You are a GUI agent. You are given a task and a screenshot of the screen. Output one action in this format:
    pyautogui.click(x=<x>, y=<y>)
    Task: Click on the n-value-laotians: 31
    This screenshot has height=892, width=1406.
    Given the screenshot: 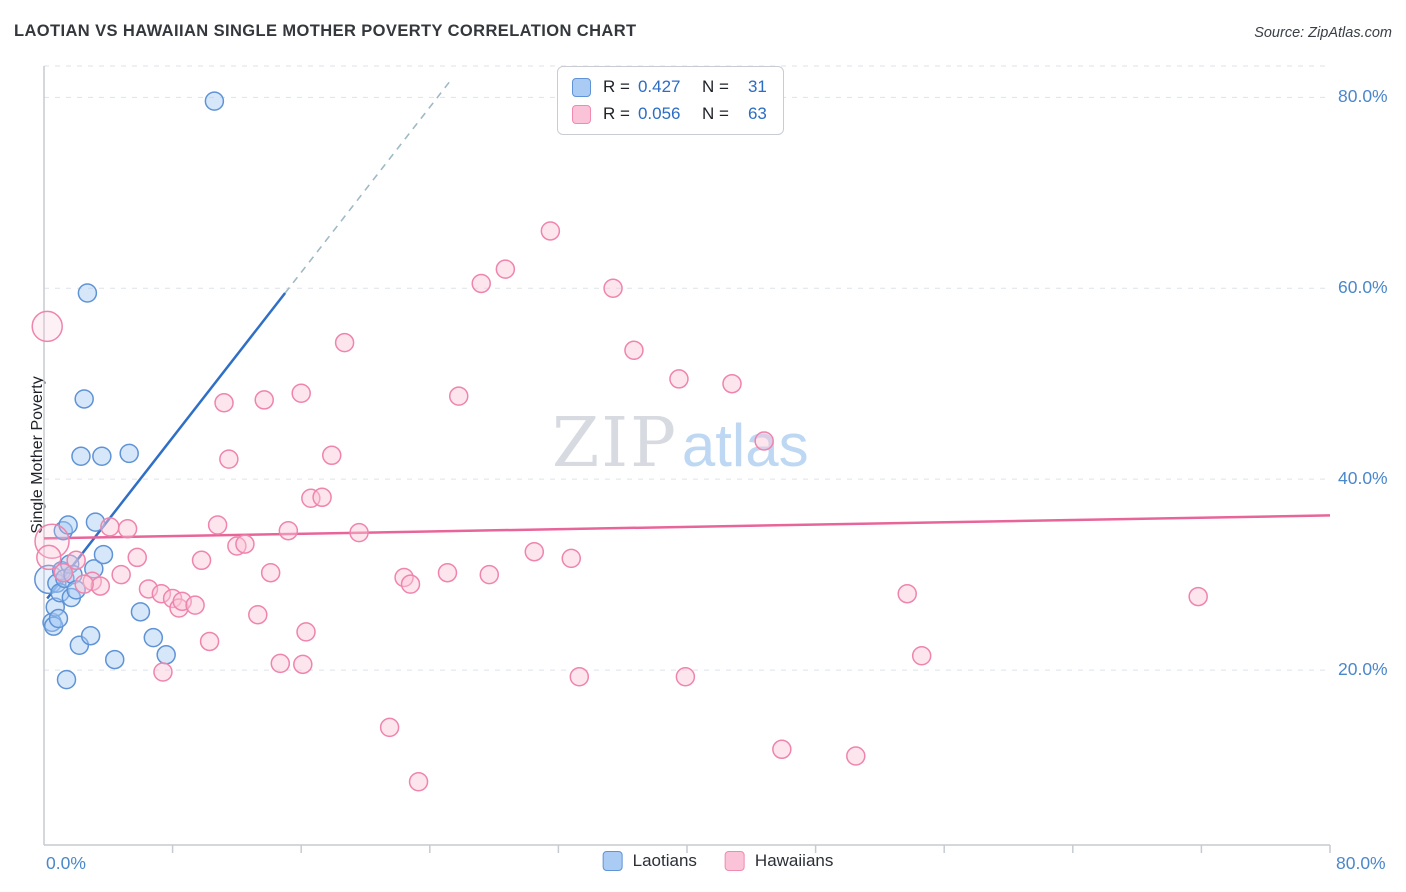 What is the action you would take?
    pyautogui.click(x=757, y=86)
    